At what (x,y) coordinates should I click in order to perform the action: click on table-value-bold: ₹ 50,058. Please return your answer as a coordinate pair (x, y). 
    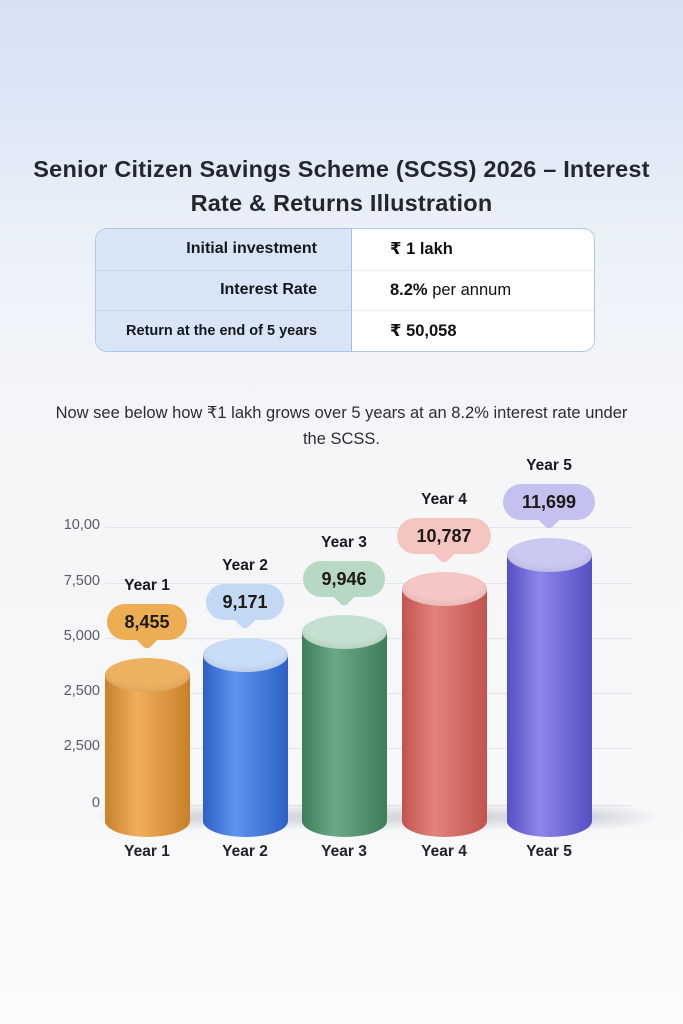
    Looking at the image, I should click on (423, 331).